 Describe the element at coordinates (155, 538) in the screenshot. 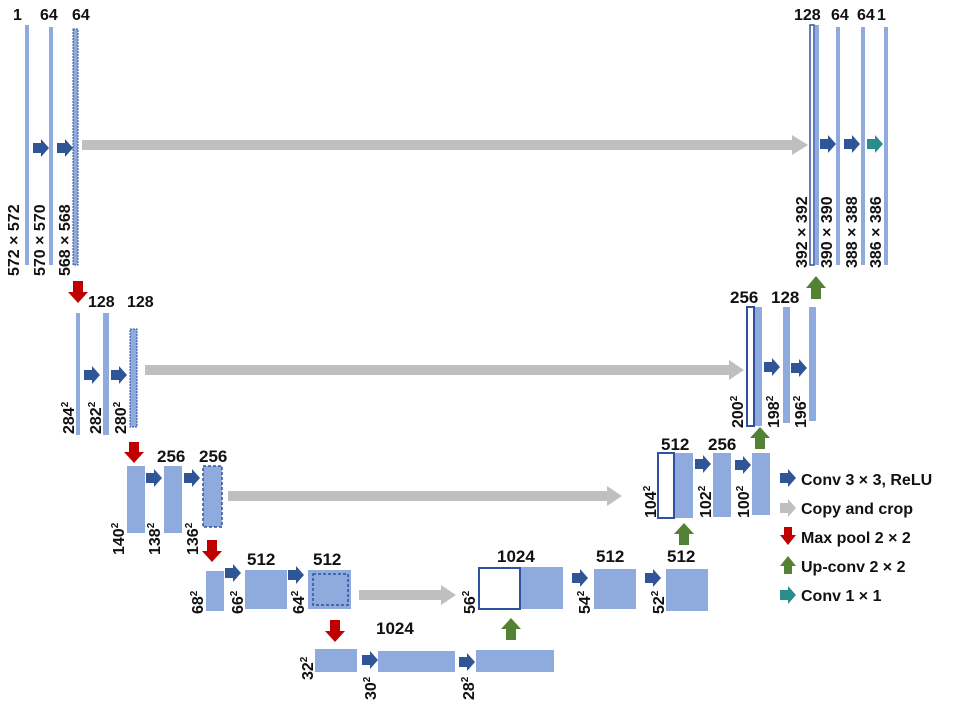

I see `size-l3-conv1: 1382` at that location.